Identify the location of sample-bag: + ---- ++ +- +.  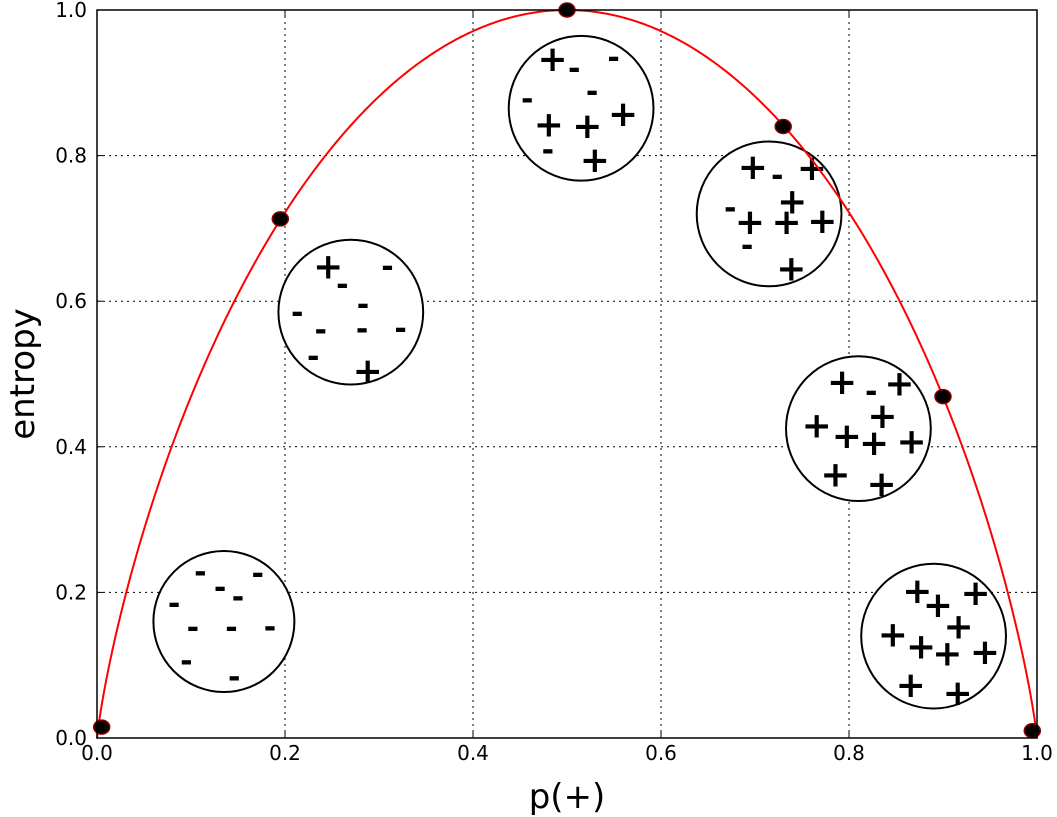
(581, 108).